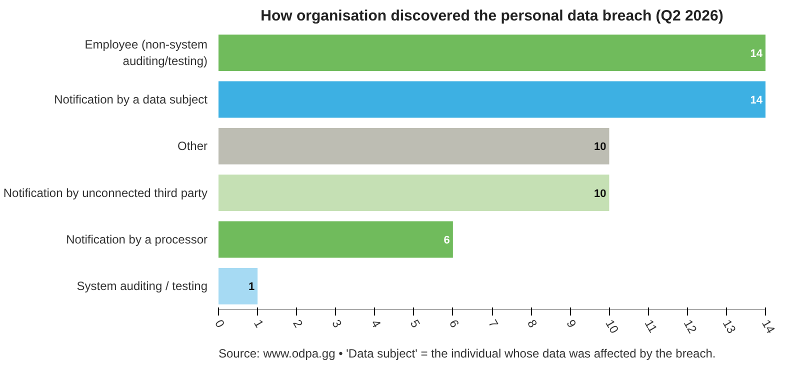 This screenshot has height=369, width=789. Describe the element at coordinates (467, 353) in the screenshot. I see `source-note: Source: www.odpa.gg • 'Data subject' = the individual whose data was affected by the breach.` at that location.